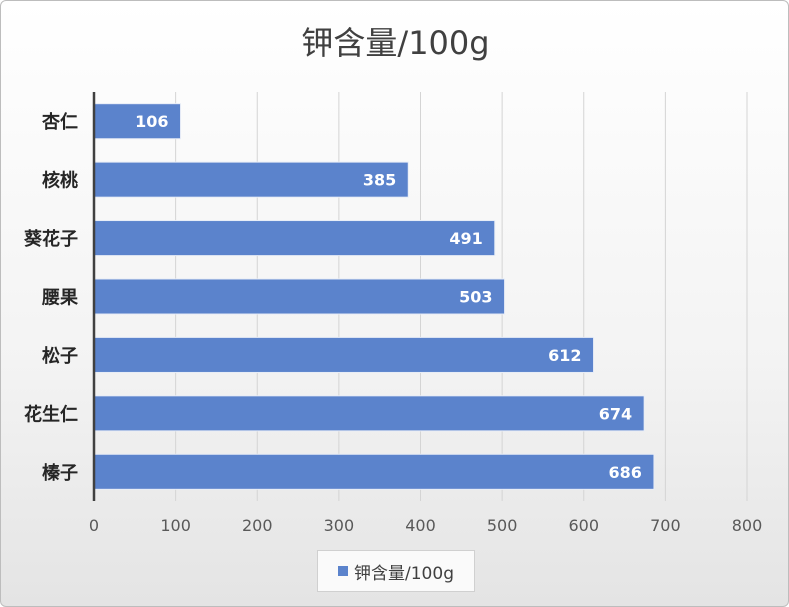 This screenshot has height=607, width=789. What do you see at coordinates (625, 472) in the screenshot?
I see `data-label: 686` at bounding box center [625, 472].